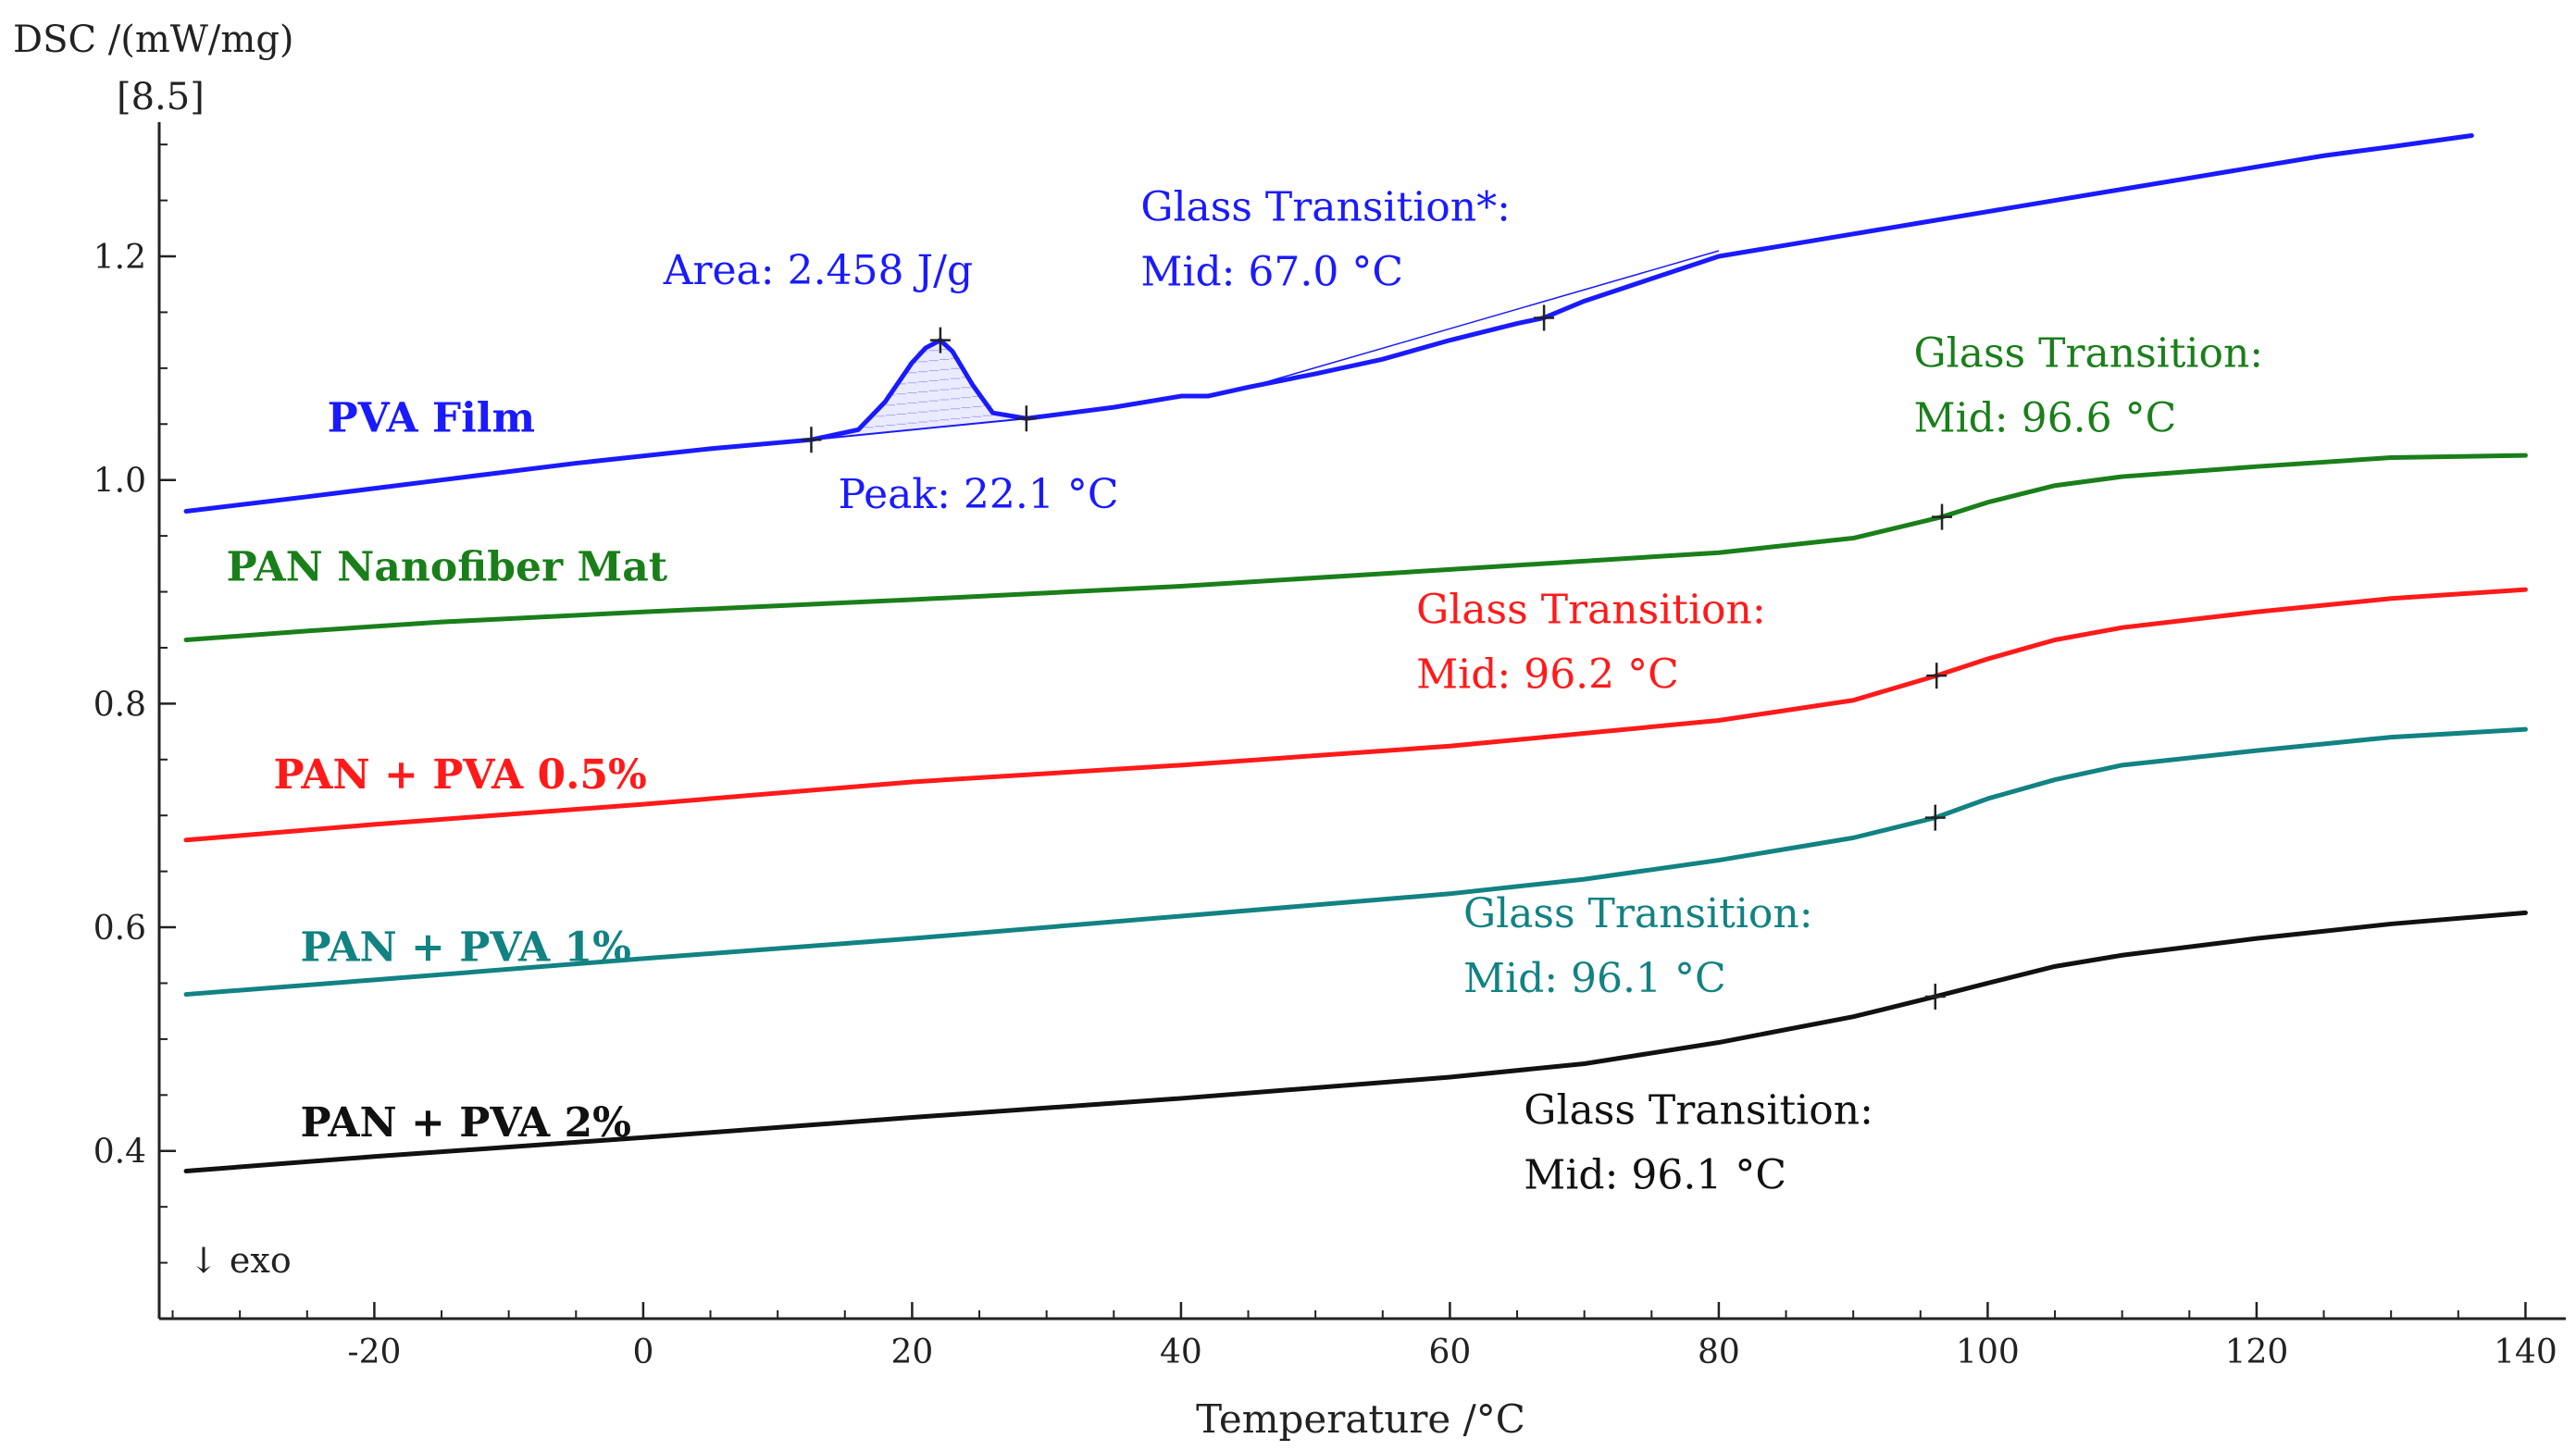 The image size is (2576, 1451). Describe the element at coordinates (466, 1123) in the screenshot. I see `series-label: PAN + PVA 2%` at that location.